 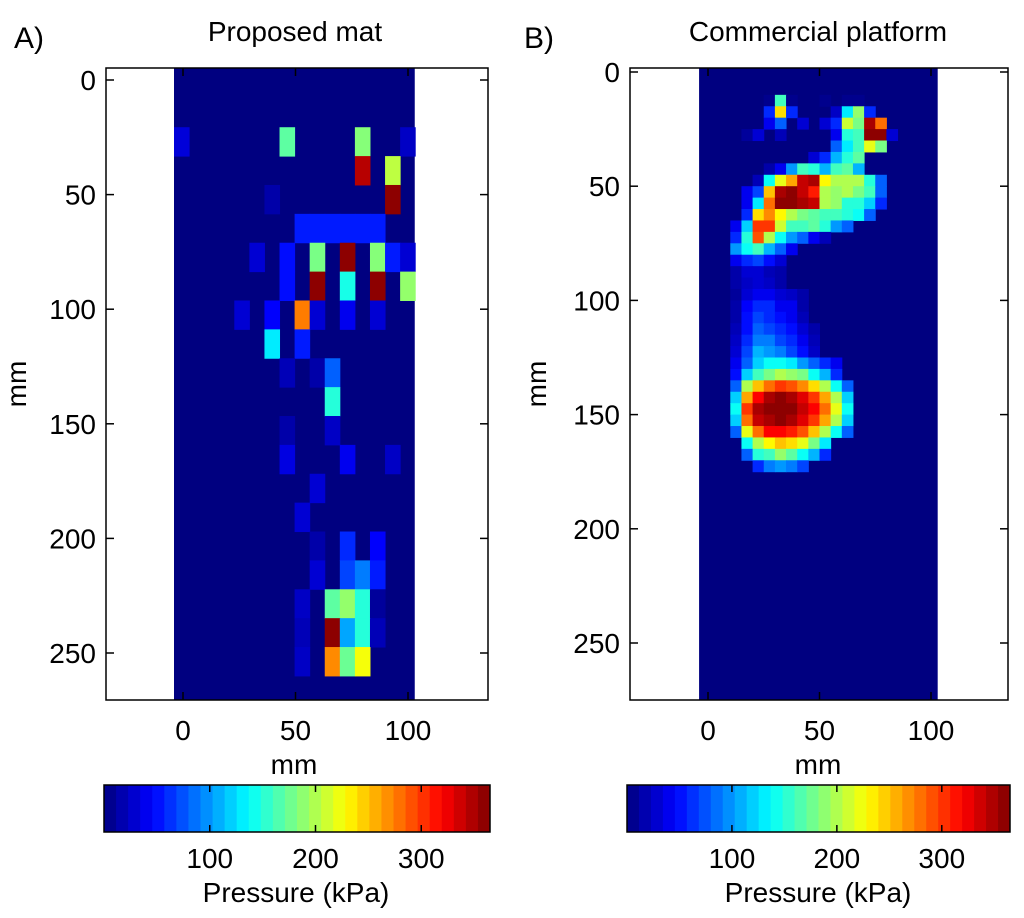 What do you see at coordinates (732, 858) in the screenshot?
I see `colorbar-tick-label: 100` at bounding box center [732, 858].